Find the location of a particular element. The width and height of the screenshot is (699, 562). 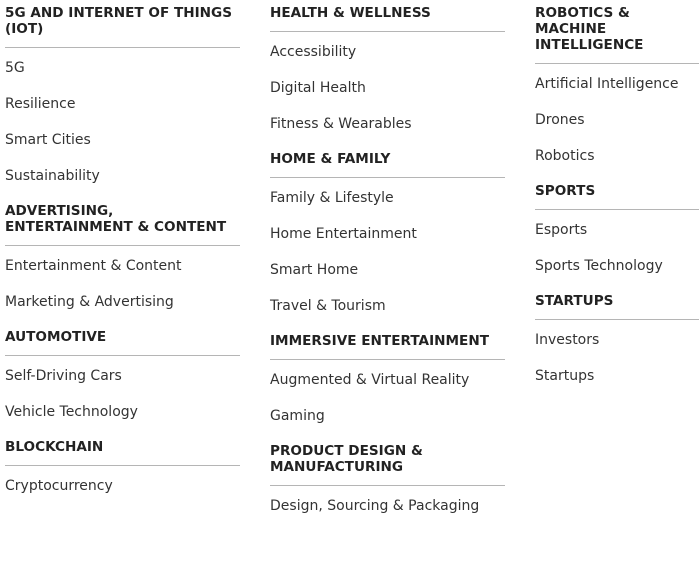

topic-link-resilience: Resilience is located at coordinates (40, 104).